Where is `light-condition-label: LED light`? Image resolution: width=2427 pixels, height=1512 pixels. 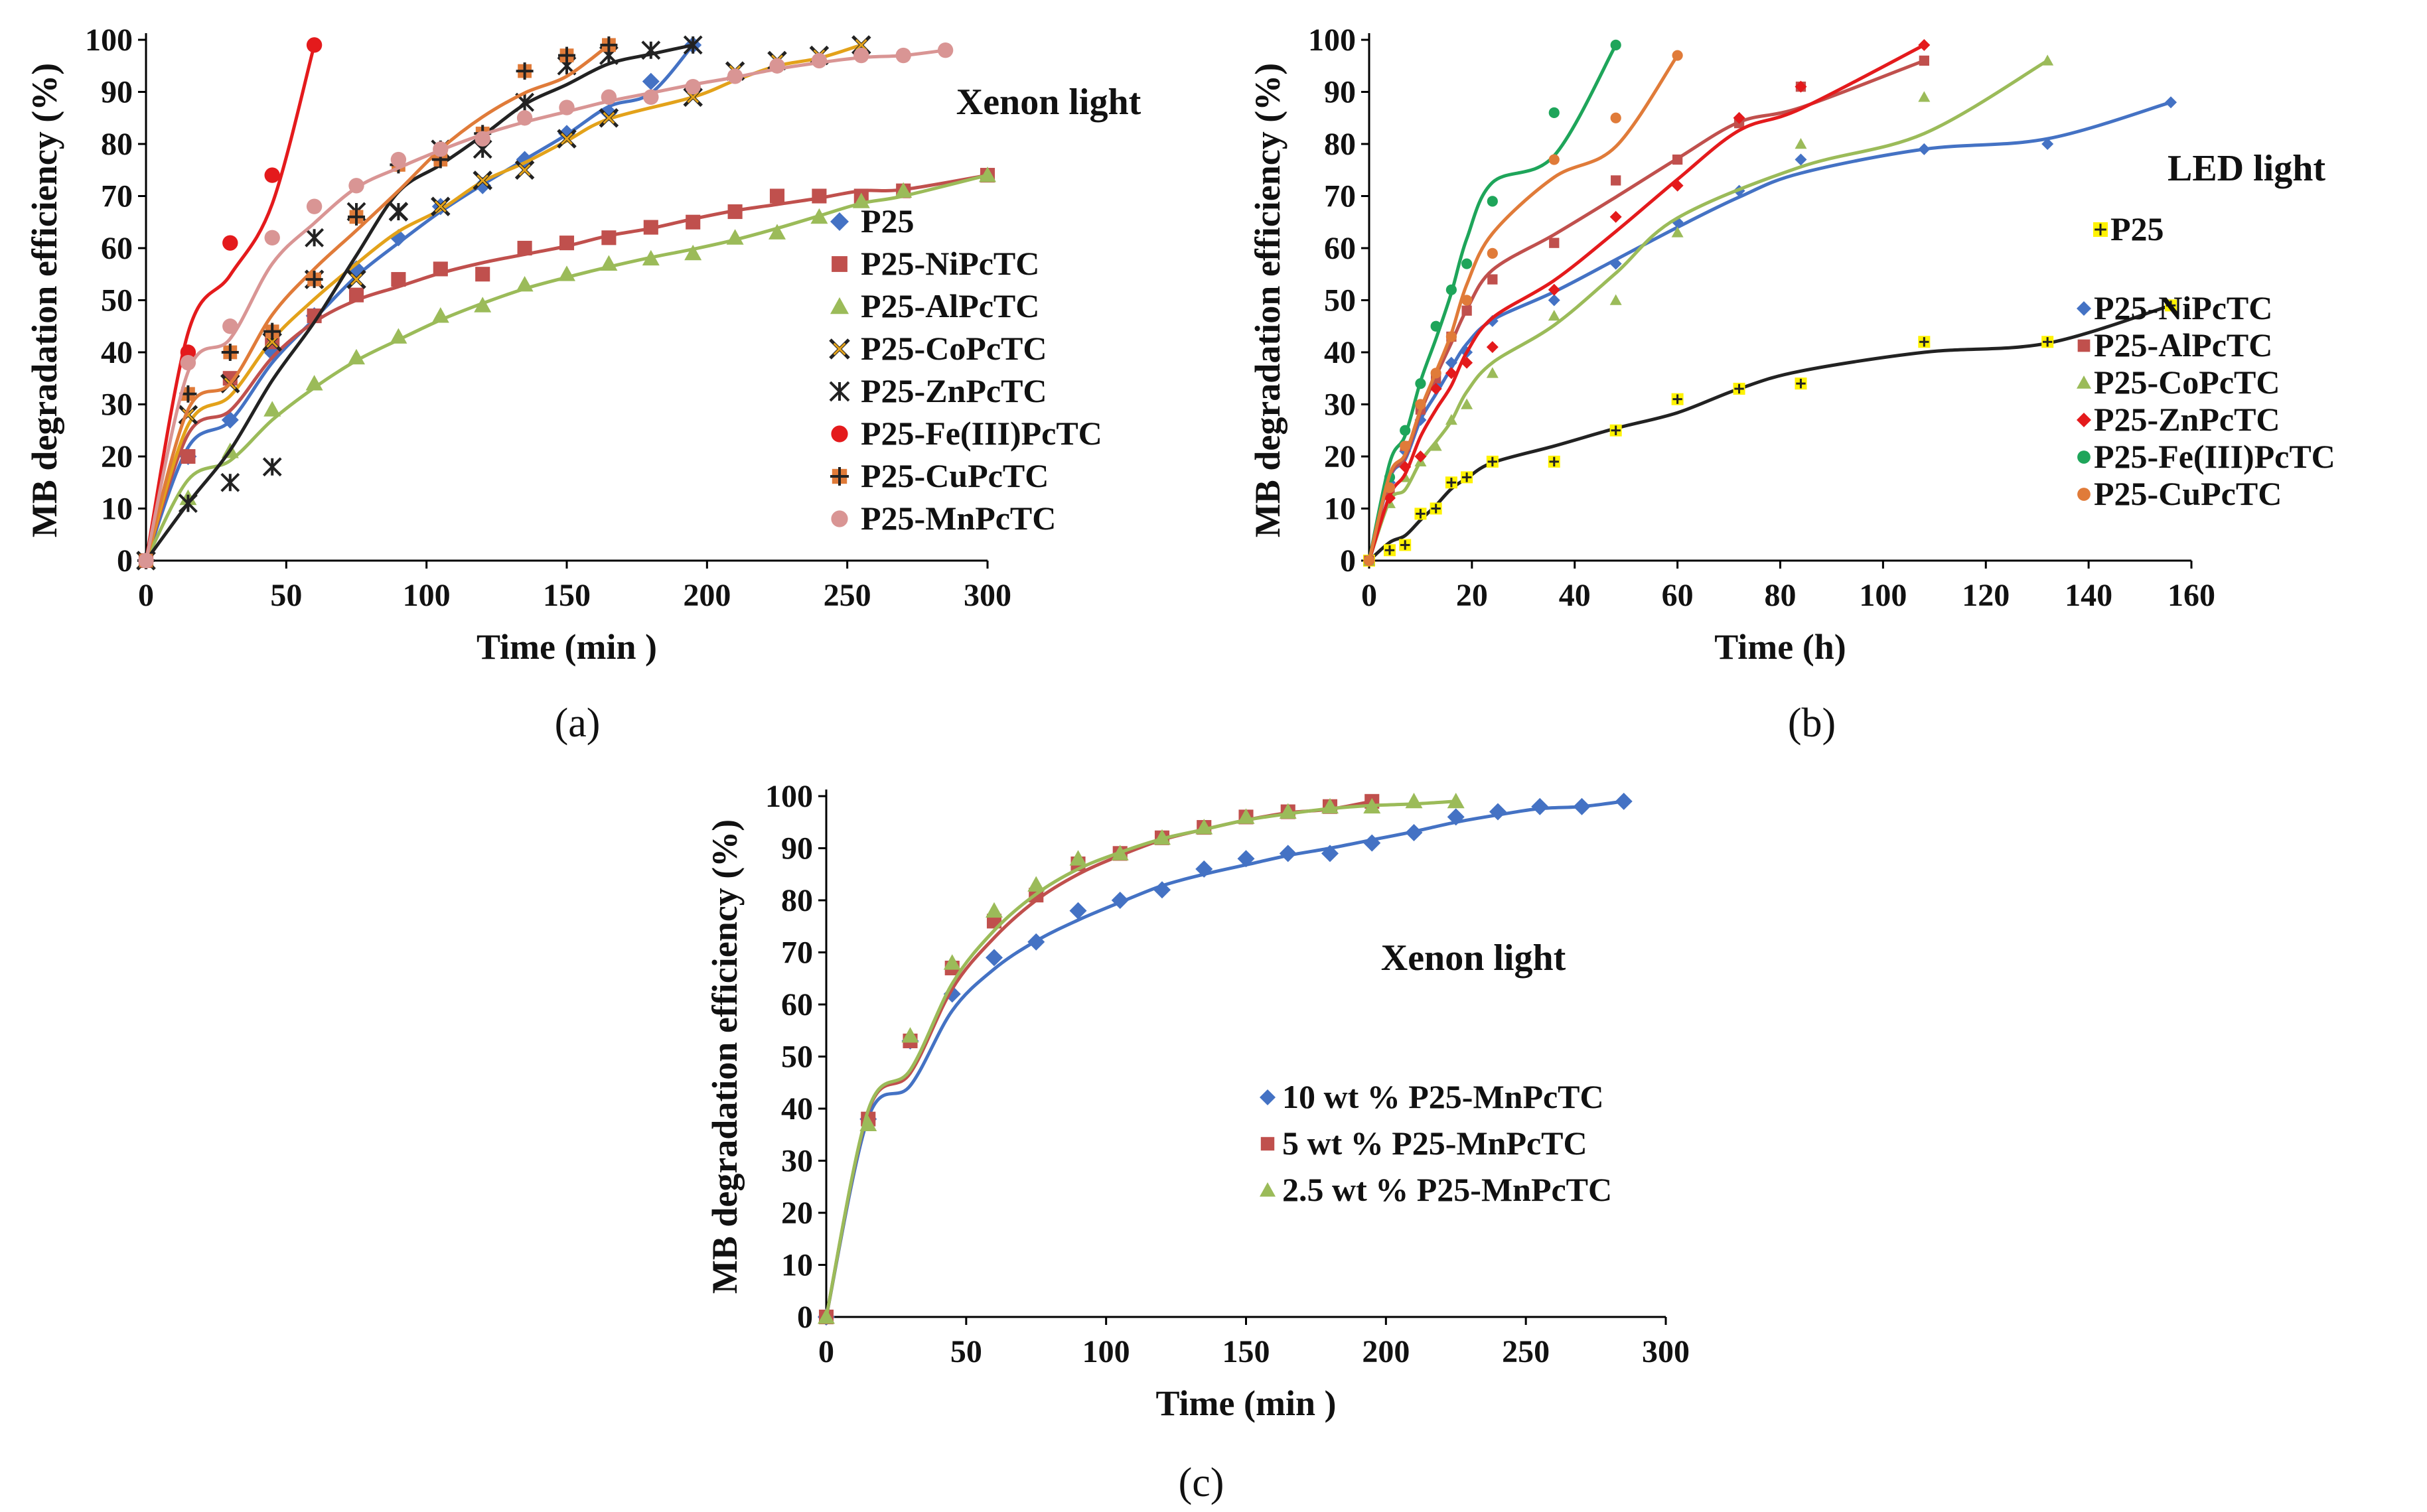
light-condition-label: LED light is located at coordinates (2246, 168).